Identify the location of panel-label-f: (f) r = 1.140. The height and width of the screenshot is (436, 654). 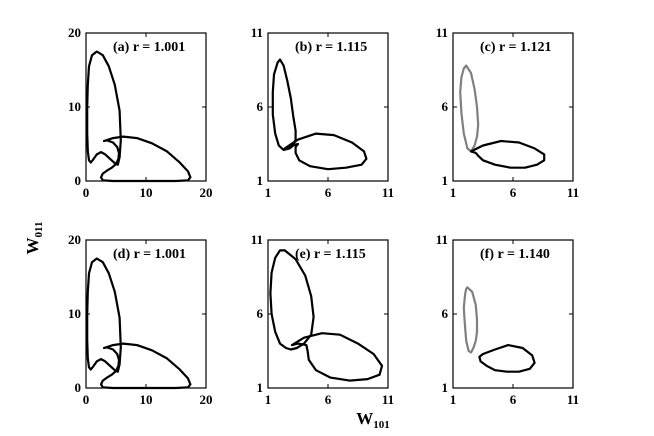
(515, 254).